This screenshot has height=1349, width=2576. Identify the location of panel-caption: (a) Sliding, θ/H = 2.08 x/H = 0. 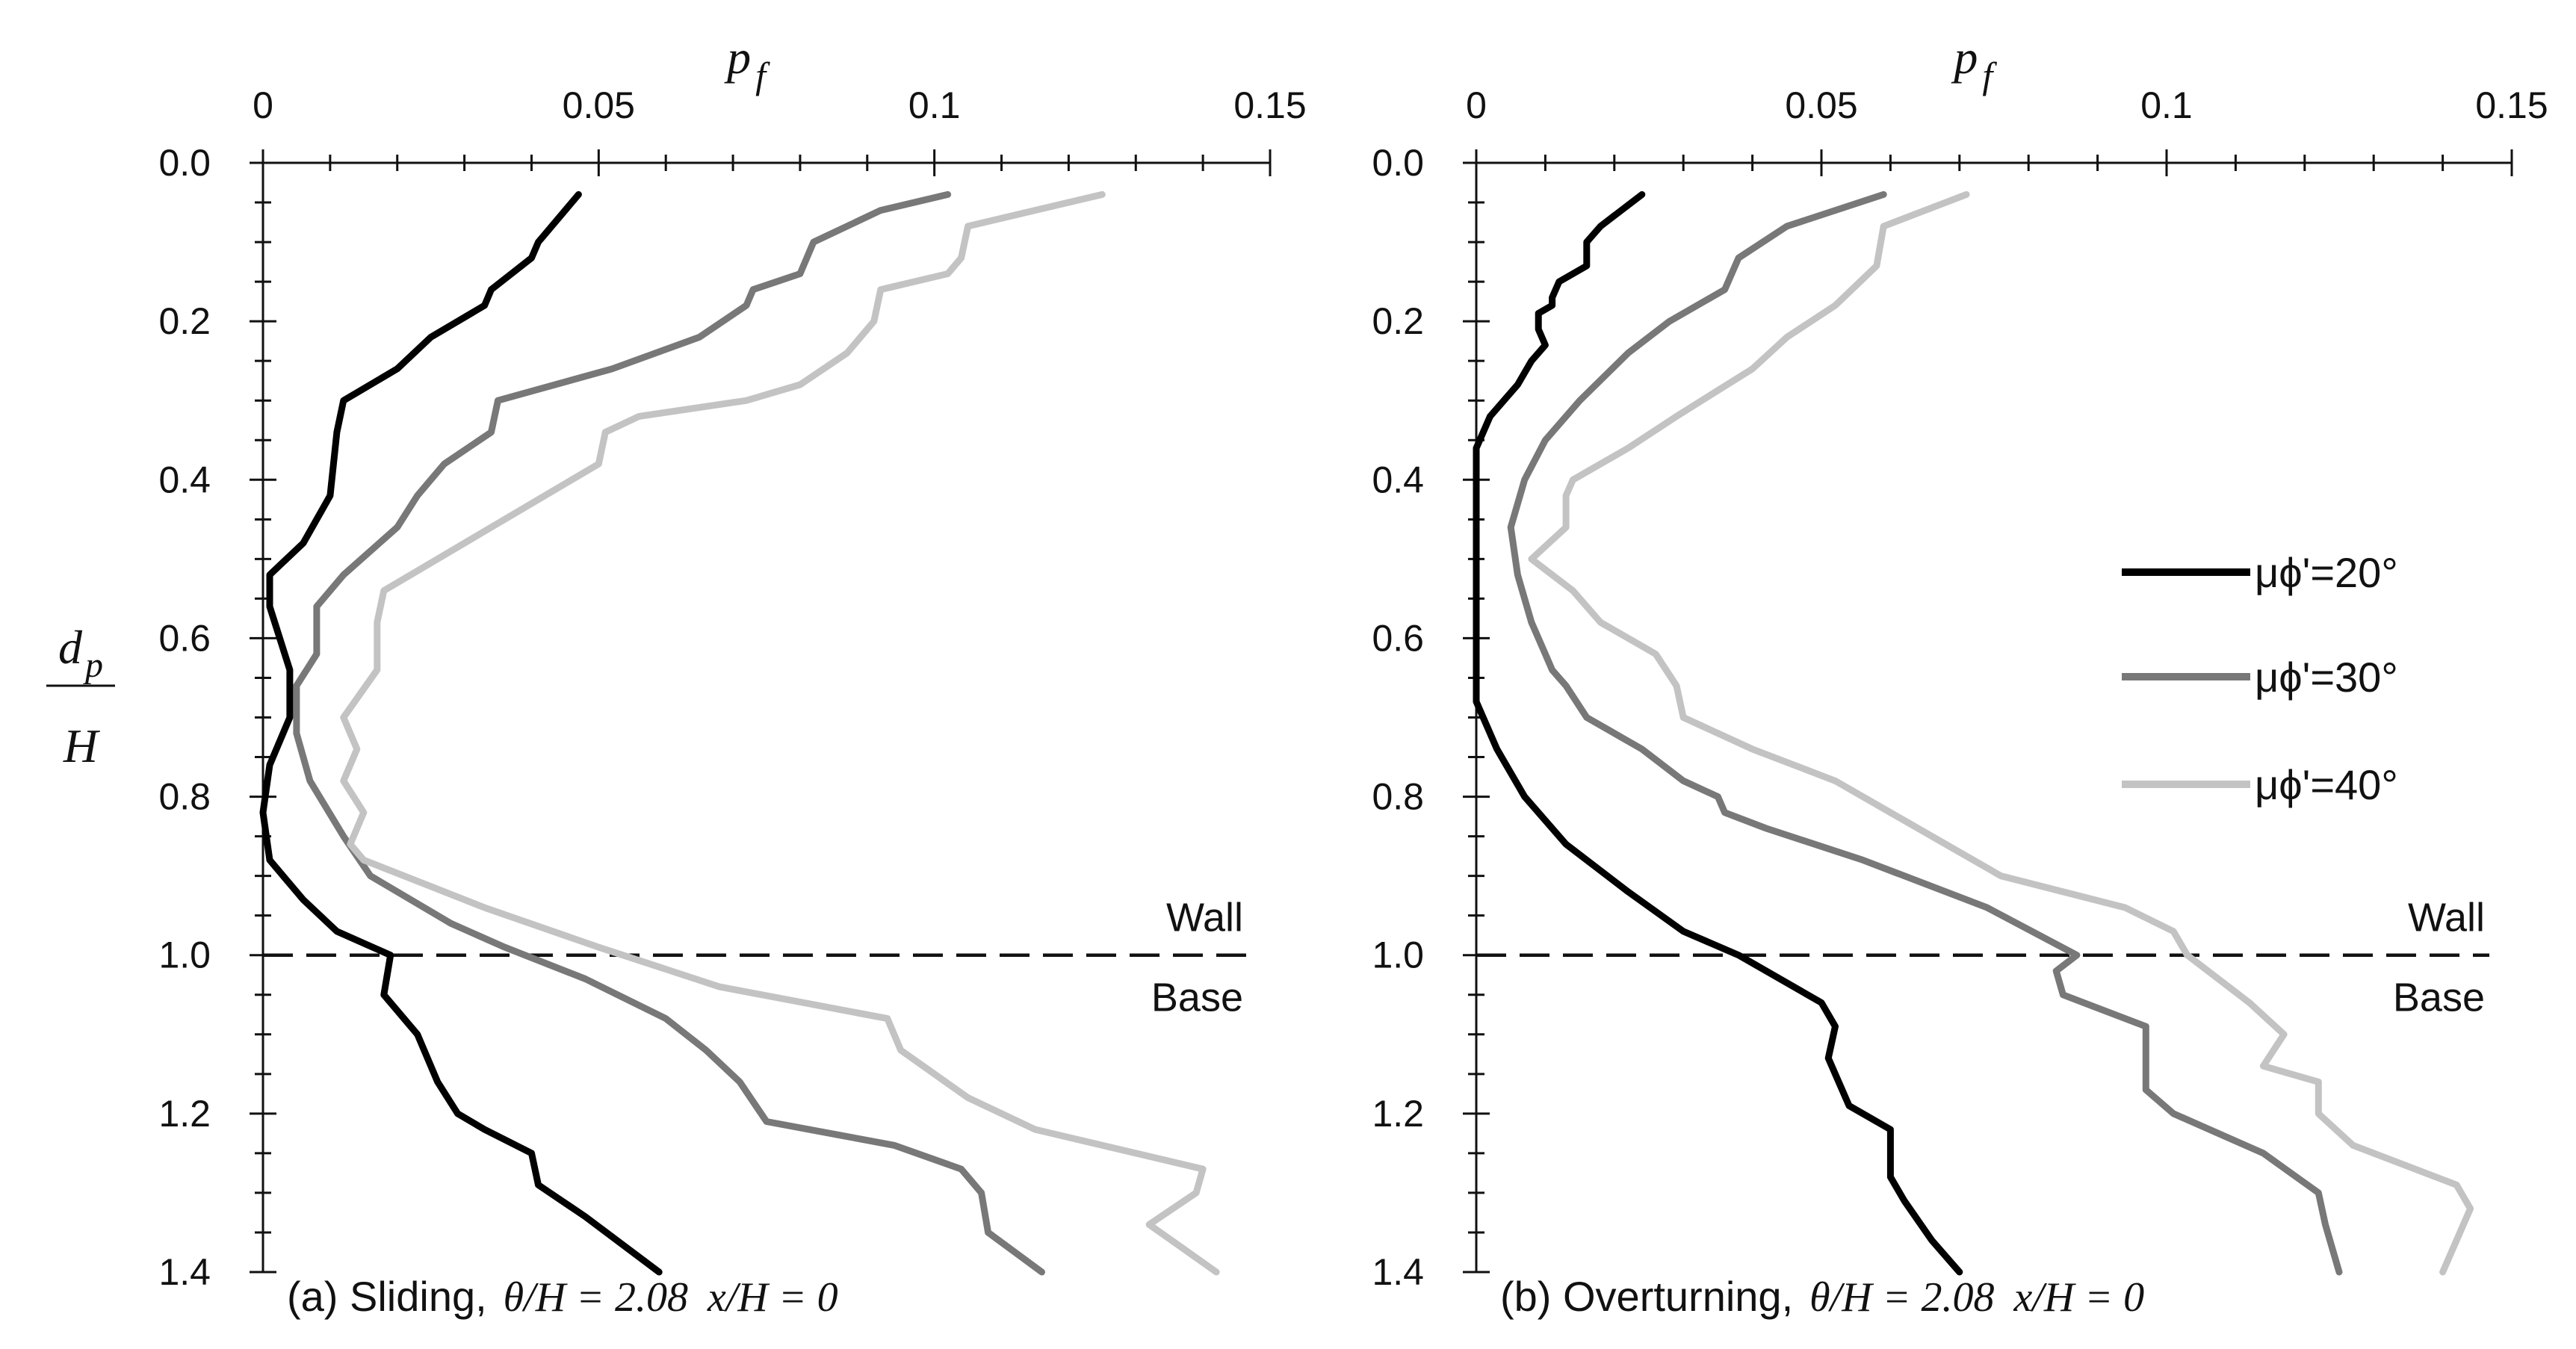
(562, 1297).